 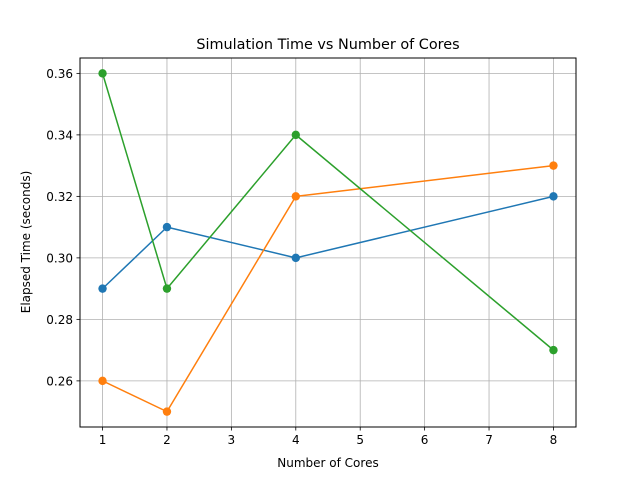 I want to click on y-tick-label: 0.36, so click(x=59, y=74).